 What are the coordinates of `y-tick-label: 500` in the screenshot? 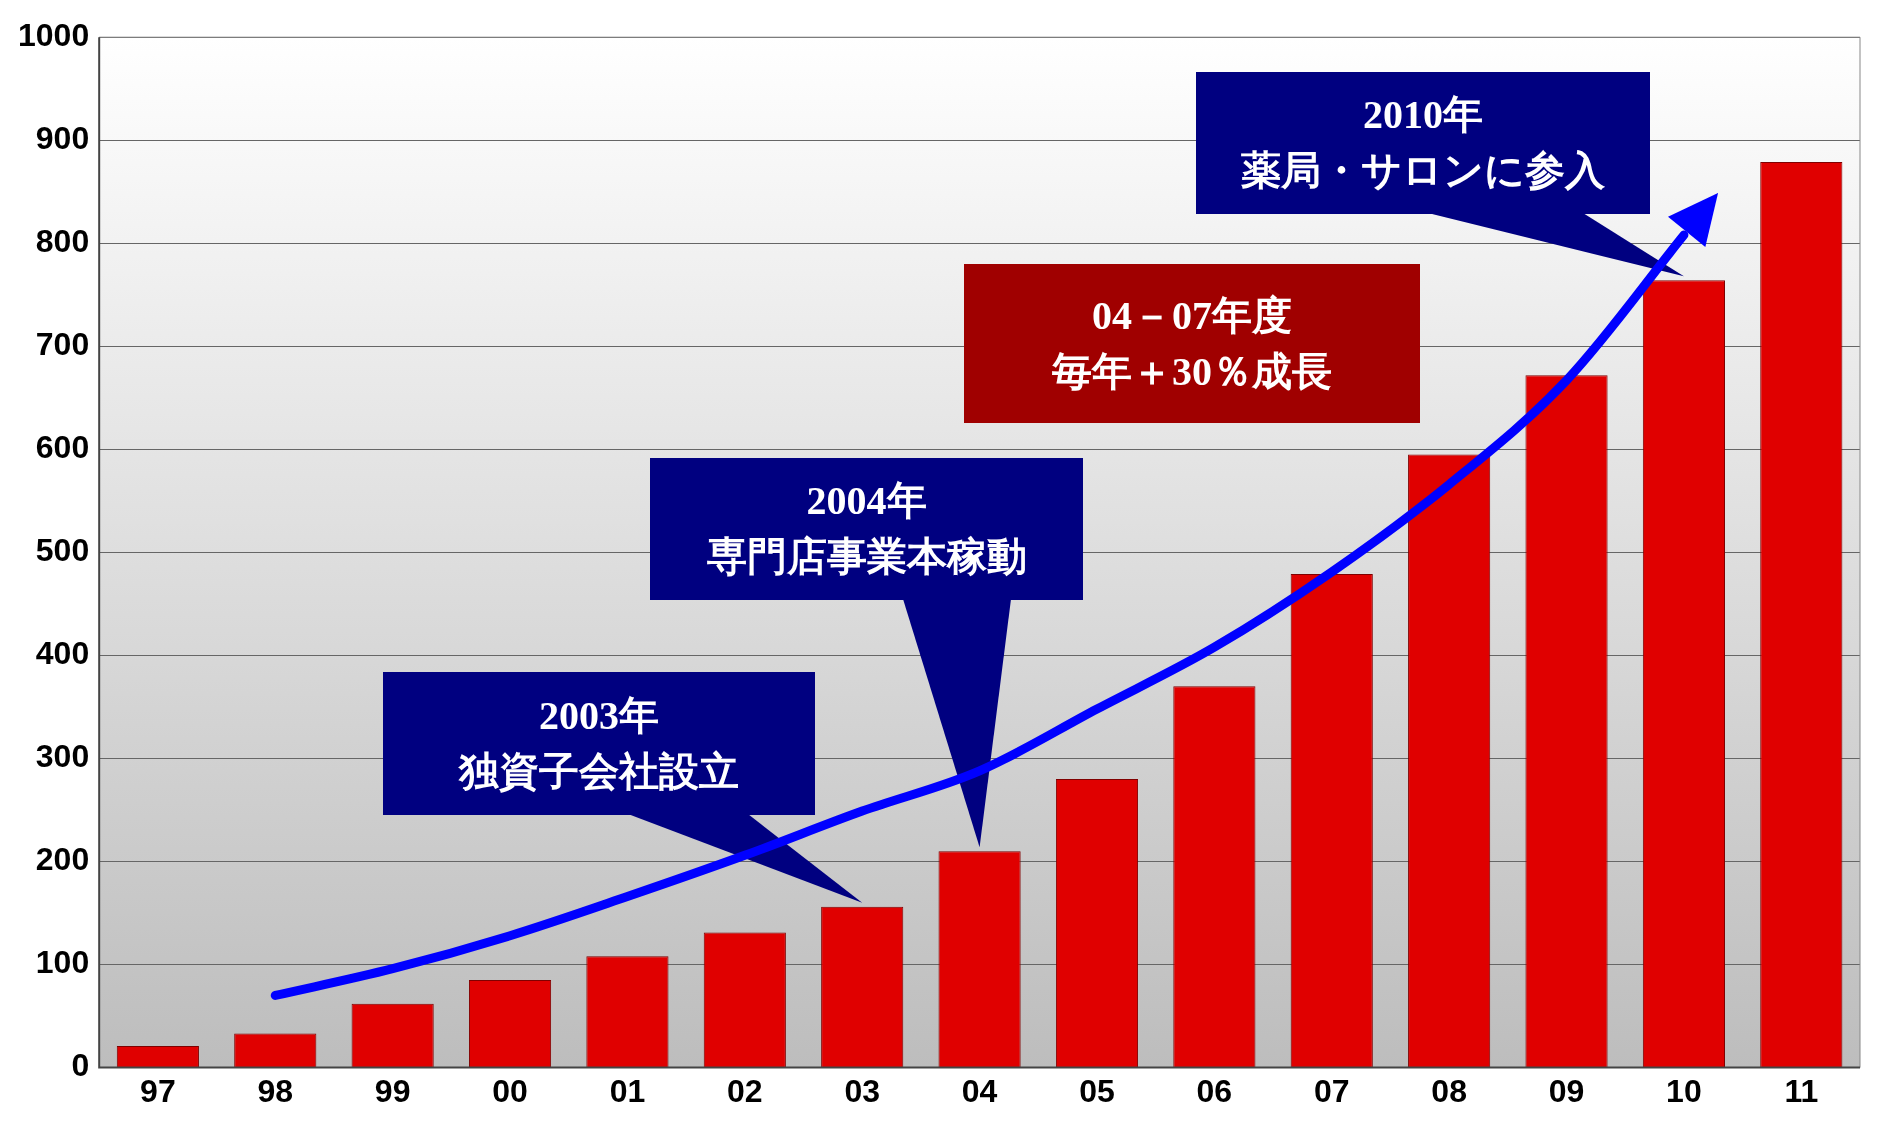 It's located at (62, 550).